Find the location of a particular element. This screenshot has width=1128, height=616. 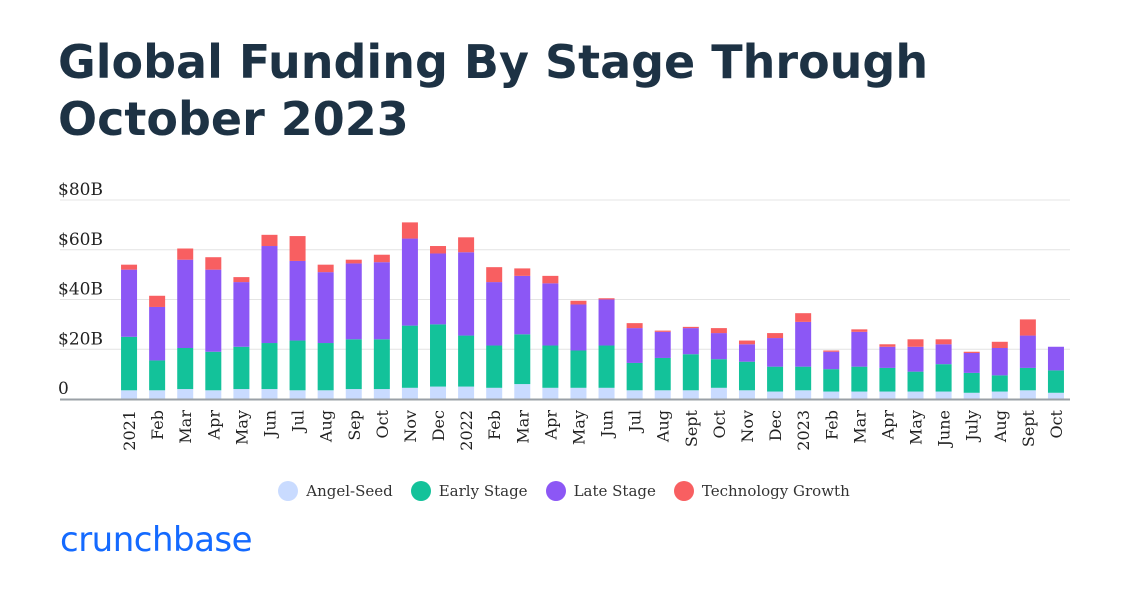

x-tick-label-7: Aug is located at coordinates (326, 426).